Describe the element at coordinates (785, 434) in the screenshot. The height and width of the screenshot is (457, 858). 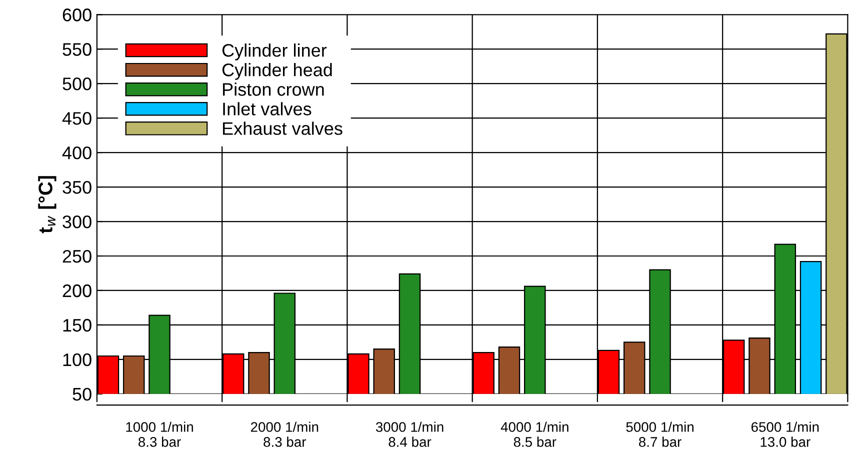
I see `x-tick-label: 6500 1/min 13.0 bar` at that location.